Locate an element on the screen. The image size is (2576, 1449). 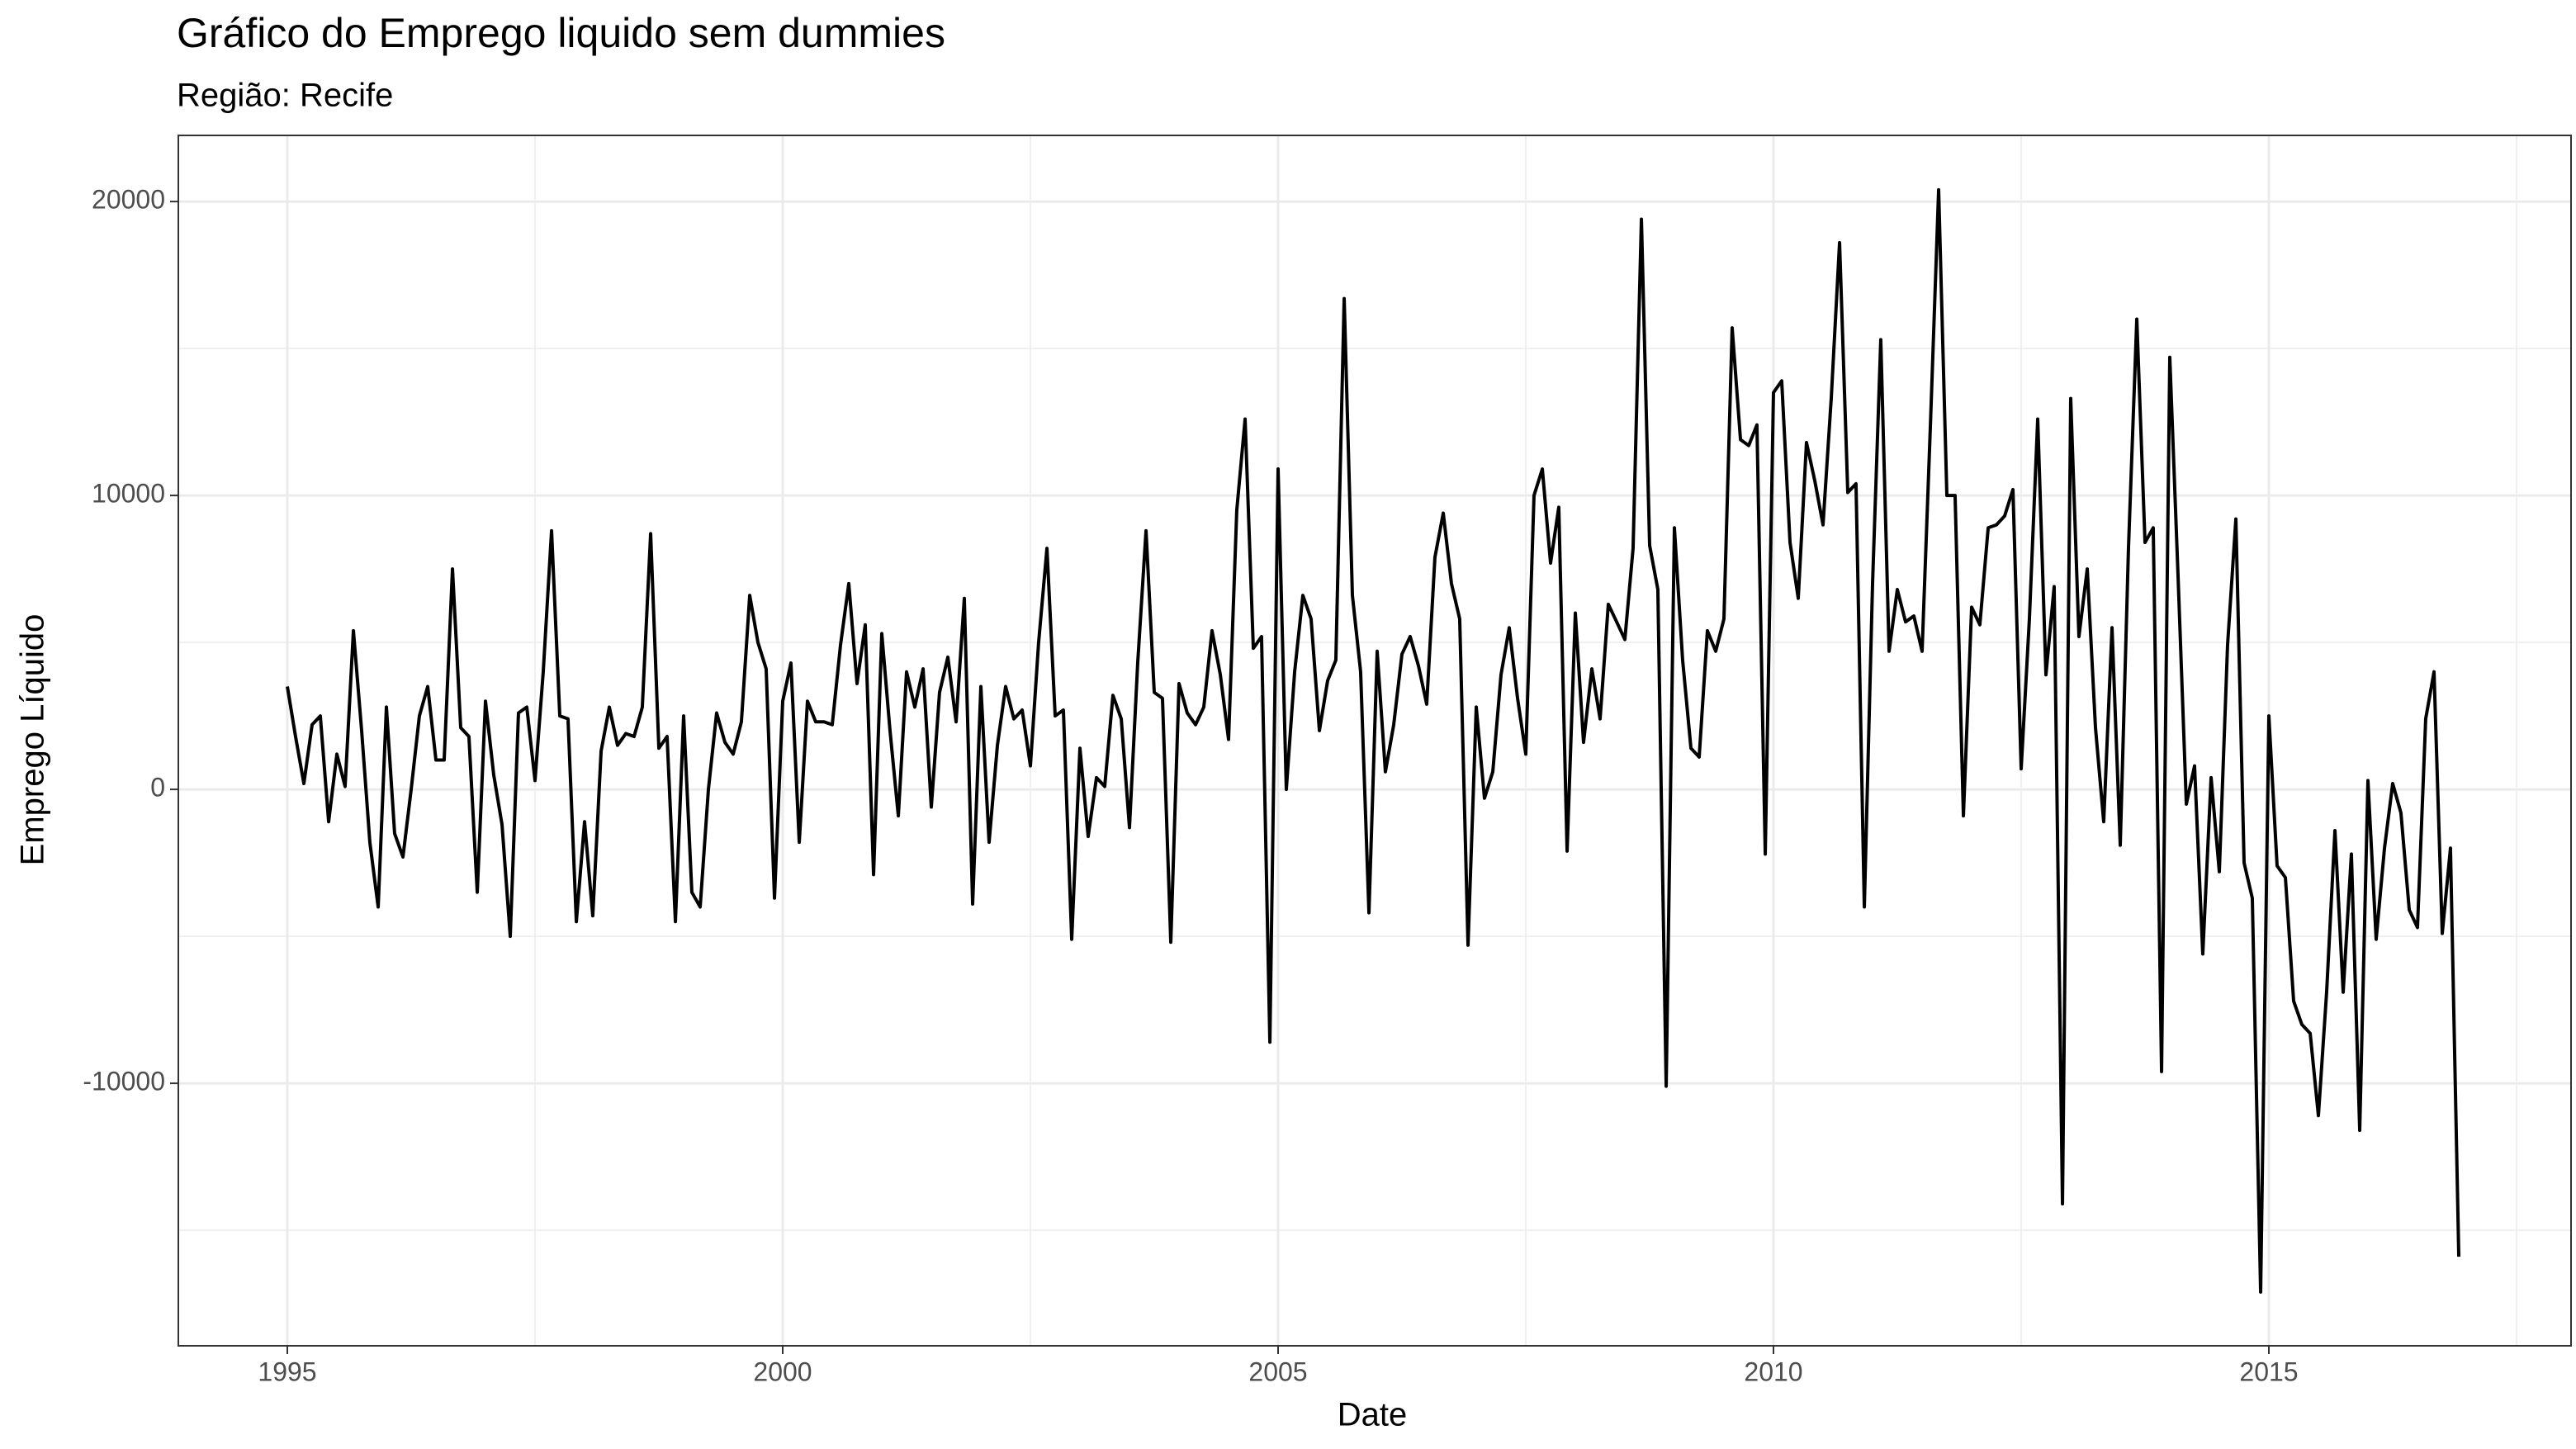
y-tick-label: 20000 is located at coordinates (128, 200).